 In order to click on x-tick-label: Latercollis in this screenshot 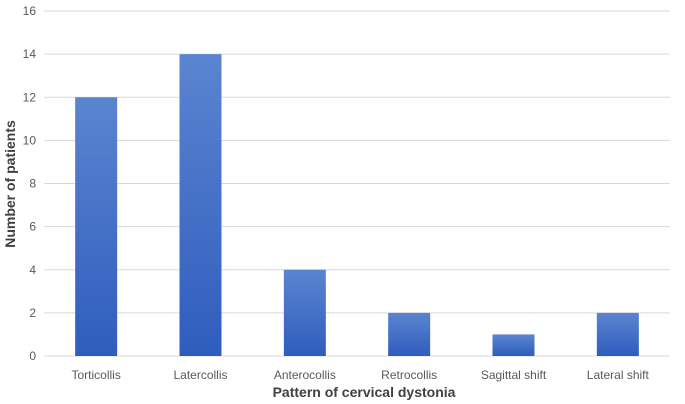, I will do `click(200, 375)`.